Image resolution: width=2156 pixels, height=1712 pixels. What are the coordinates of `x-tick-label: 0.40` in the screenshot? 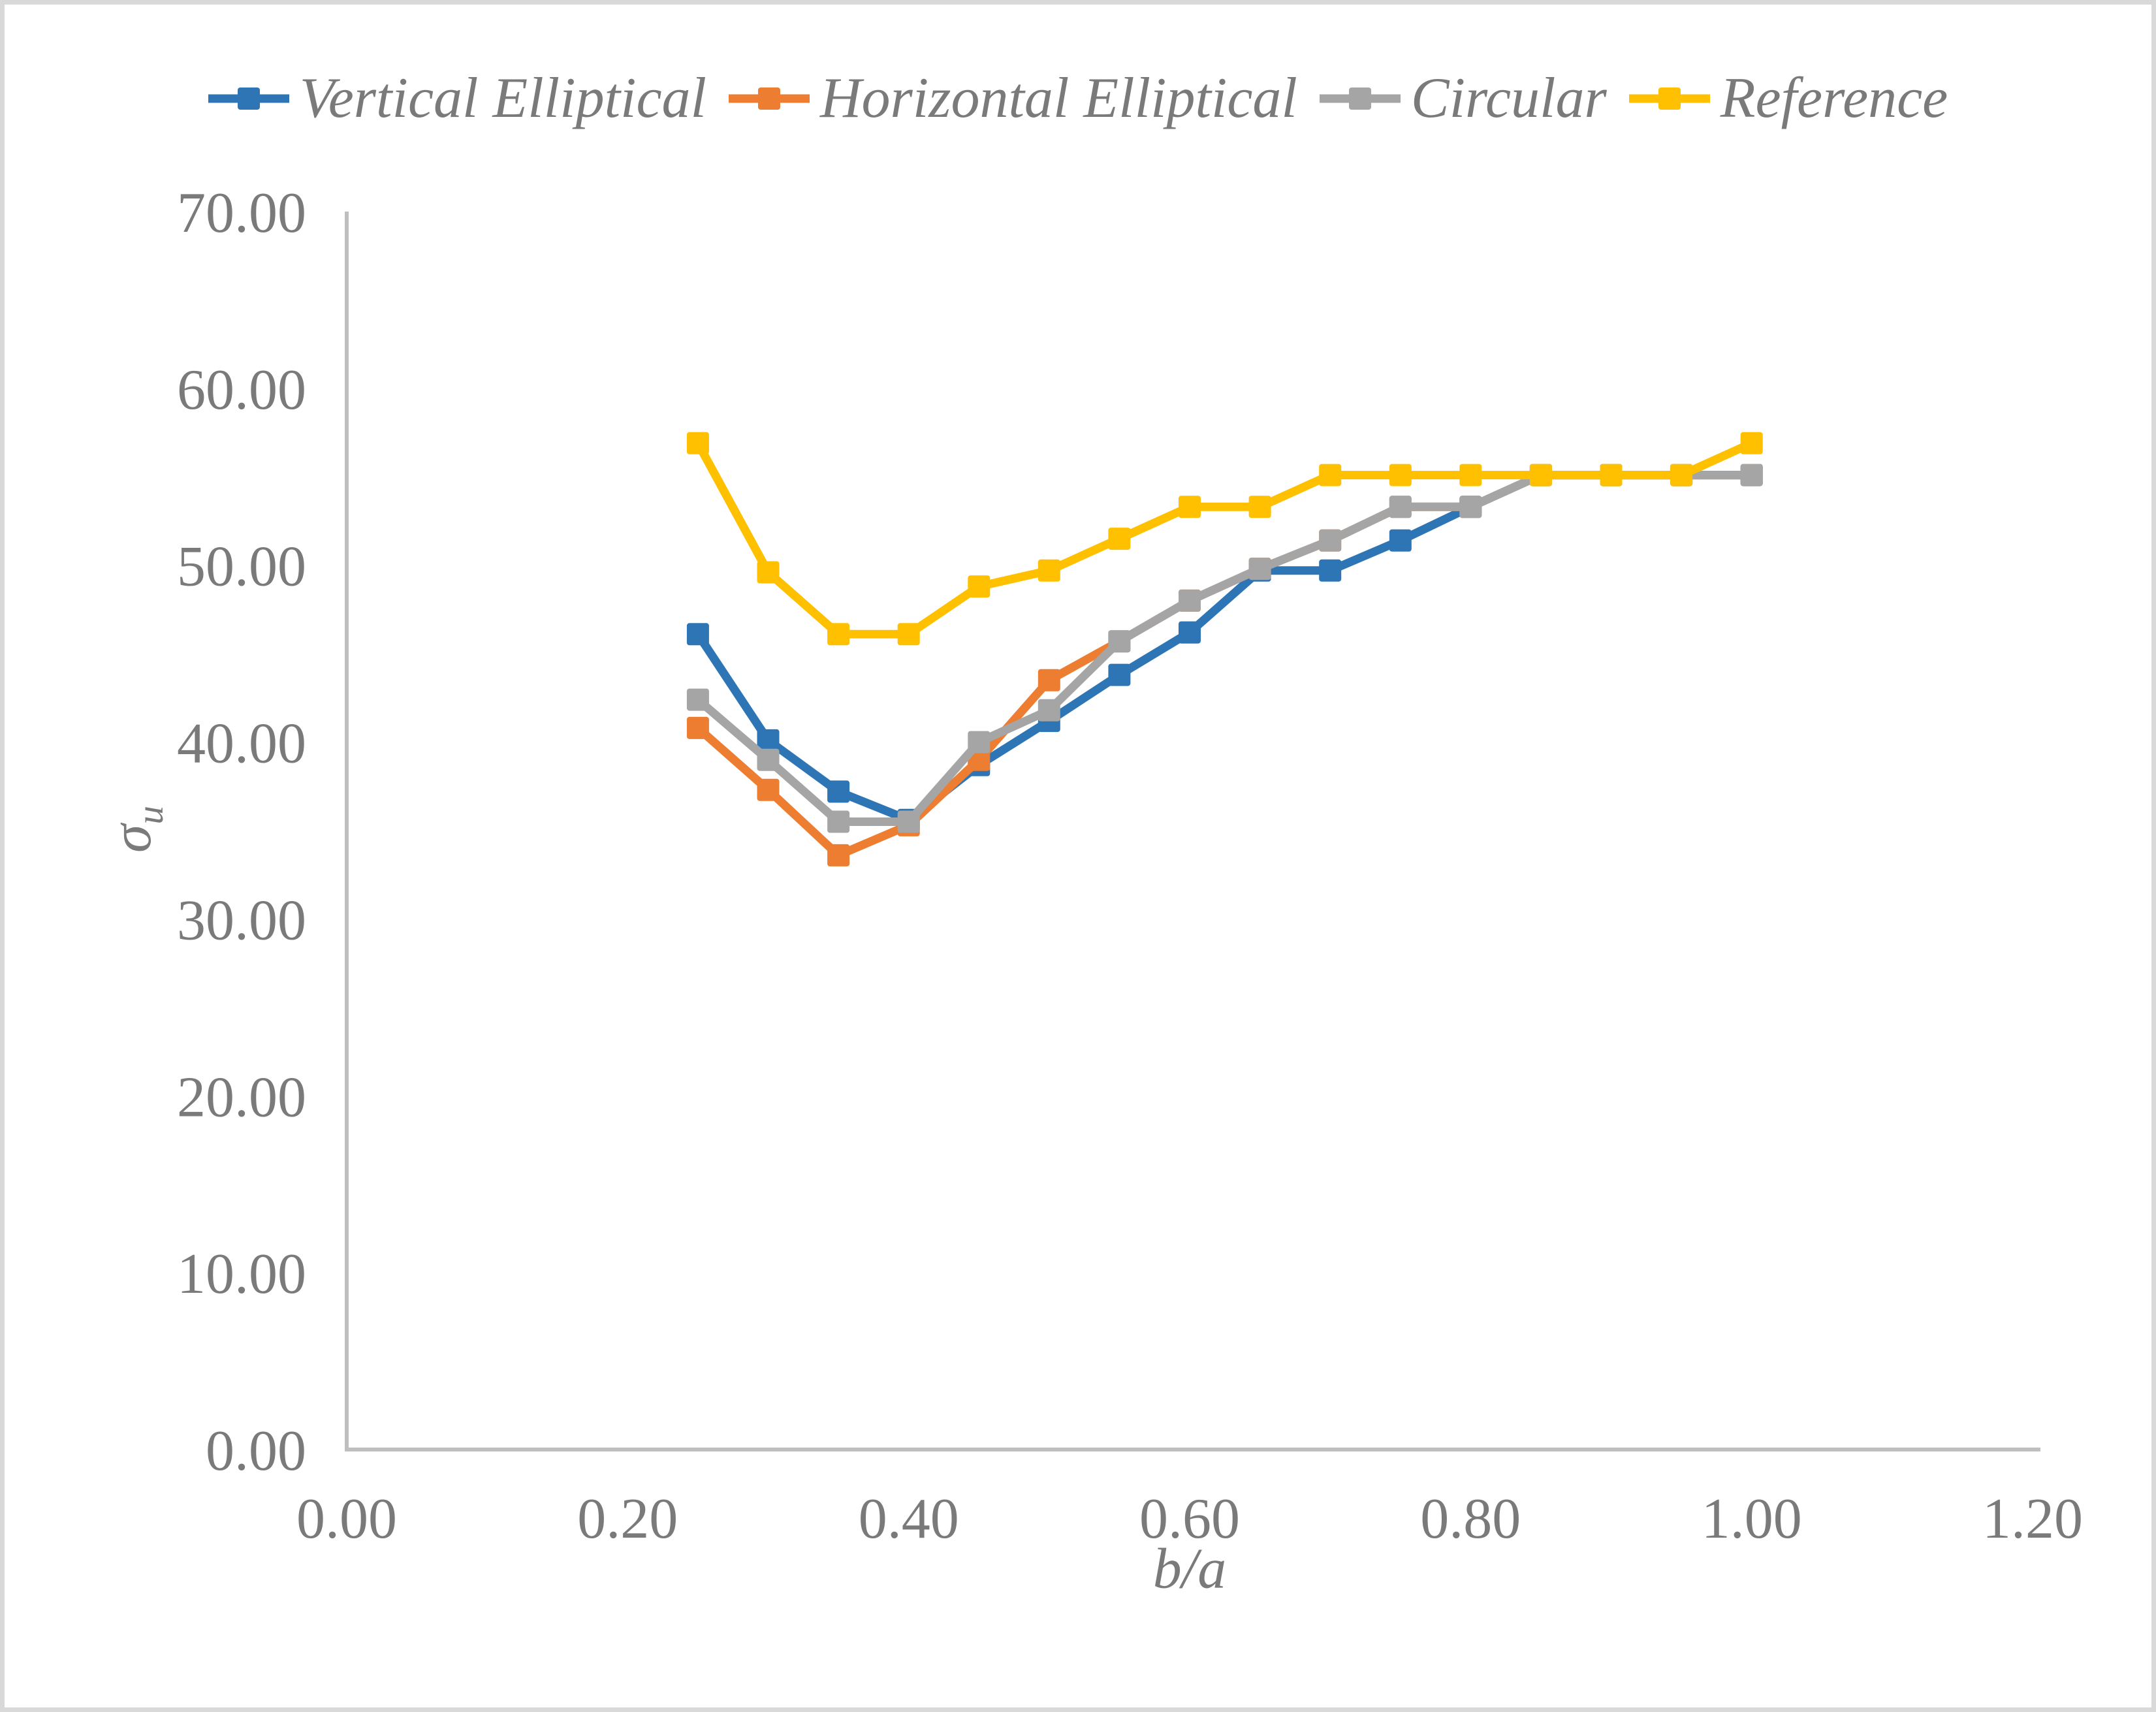 It's located at (909, 1519).